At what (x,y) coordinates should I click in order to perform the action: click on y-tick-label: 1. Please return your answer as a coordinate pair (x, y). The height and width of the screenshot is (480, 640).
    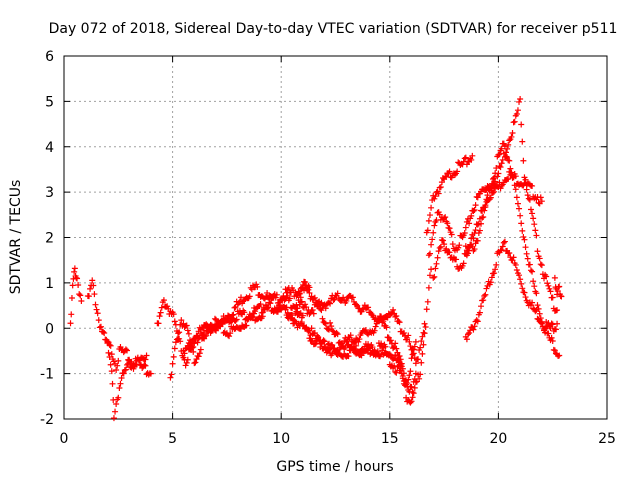
    Looking at the image, I should click on (49, 284).